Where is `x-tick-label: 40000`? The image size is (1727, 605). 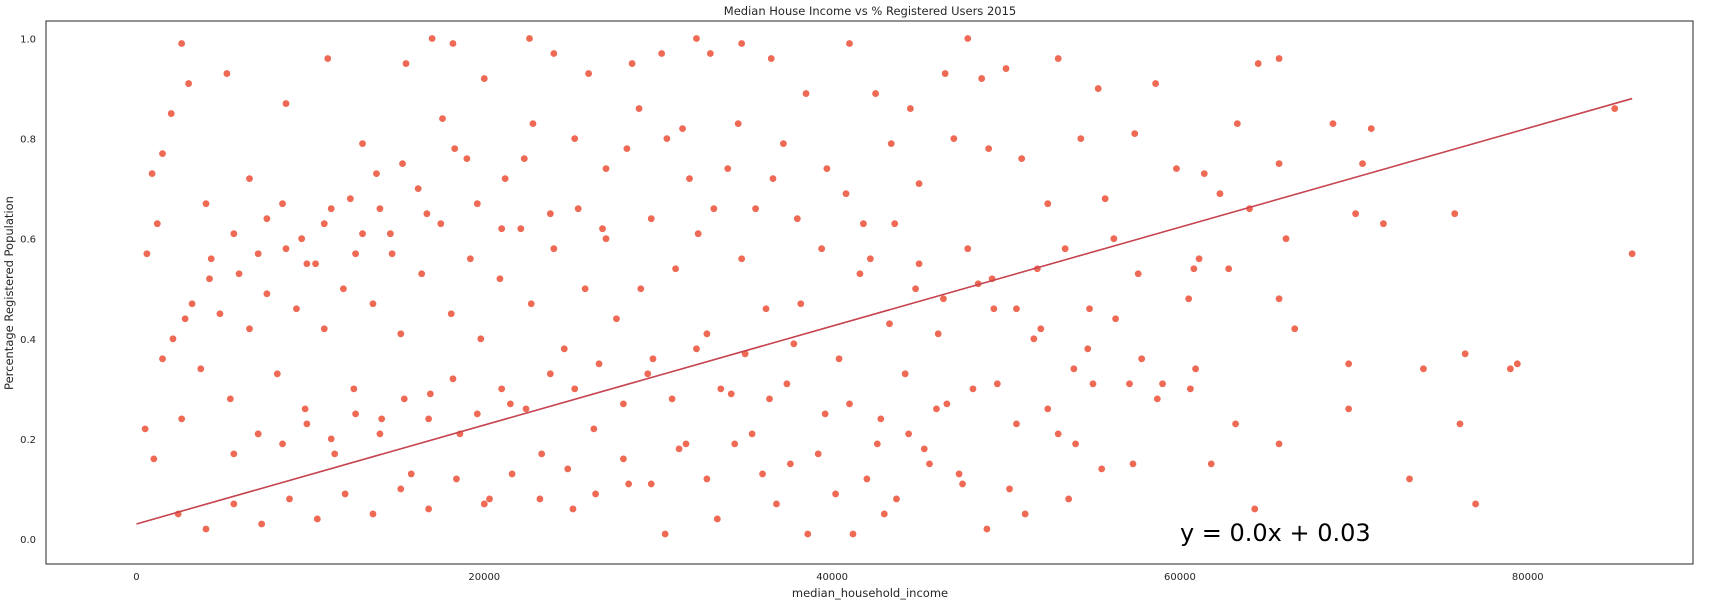
x-tick-label: 40000 is located at coordinates (832, 577).